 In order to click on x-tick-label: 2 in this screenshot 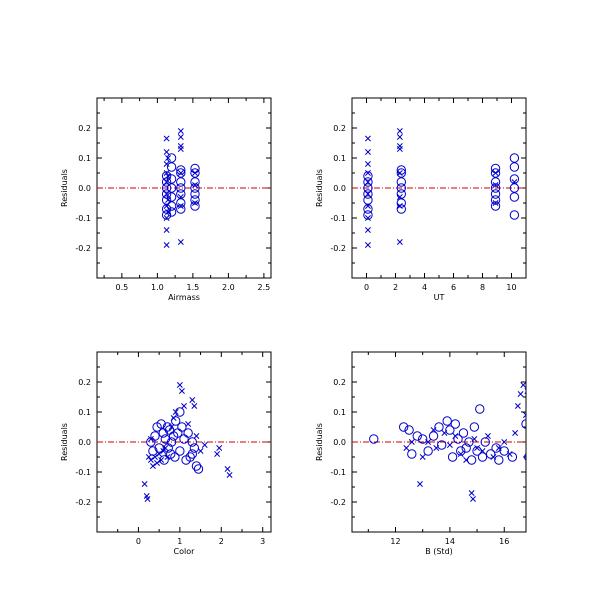, I will do `click(221, 541)`.